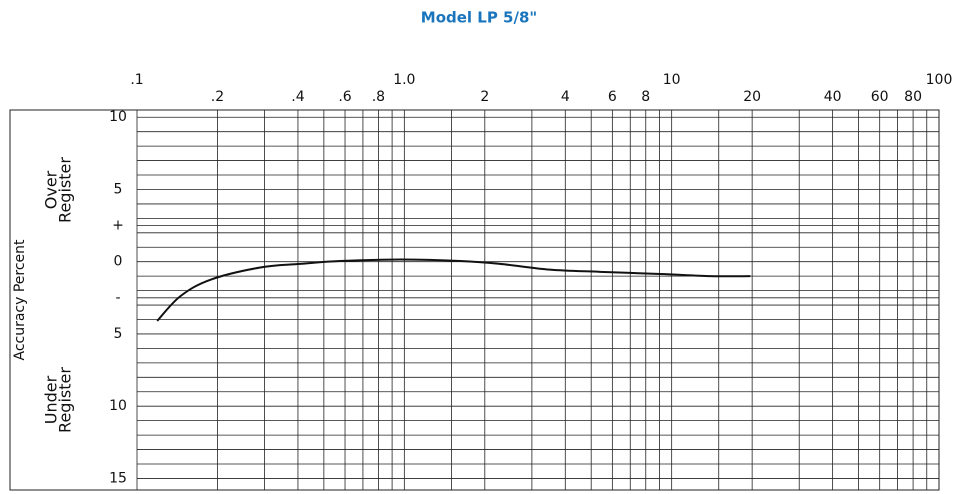 The width and height of the screenshot is (959, 494). Describe the element at coordinates (20, 300) in the screenshot. I see `y-axis-label: Accuracy Percent` at that location.